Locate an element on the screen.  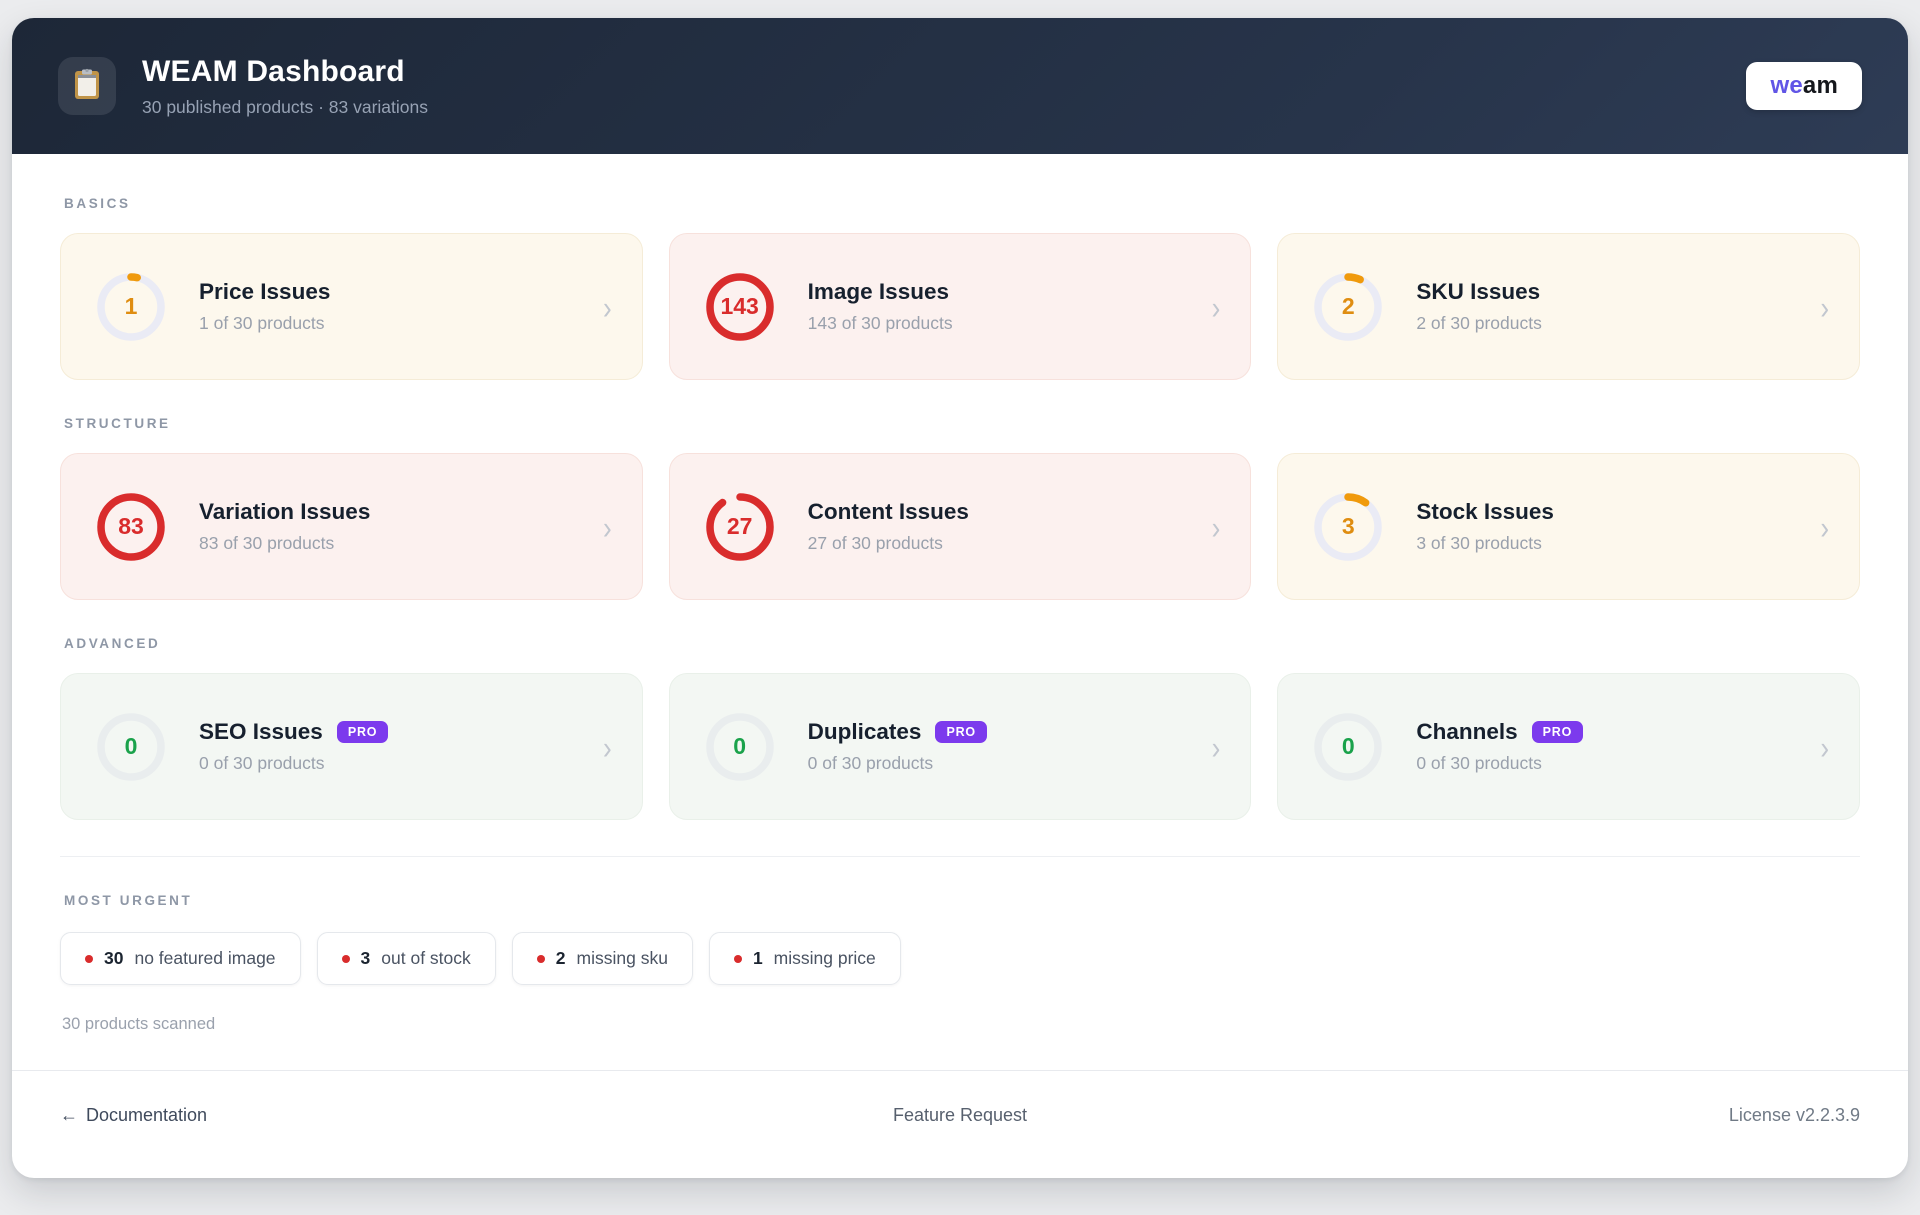
weam-logo-am: am is located at coordinates (1820, 85).